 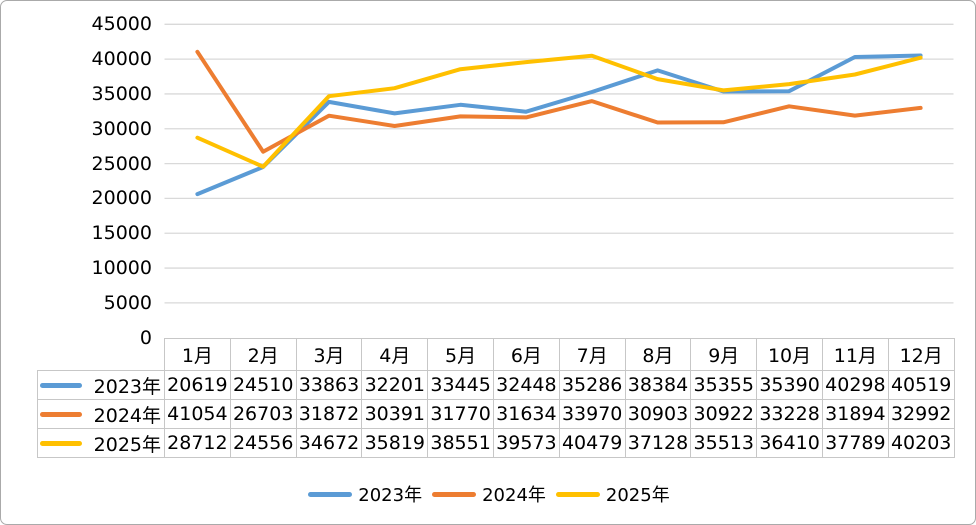 I want to click on value-cell: 33228, so click(x=789, y=414).